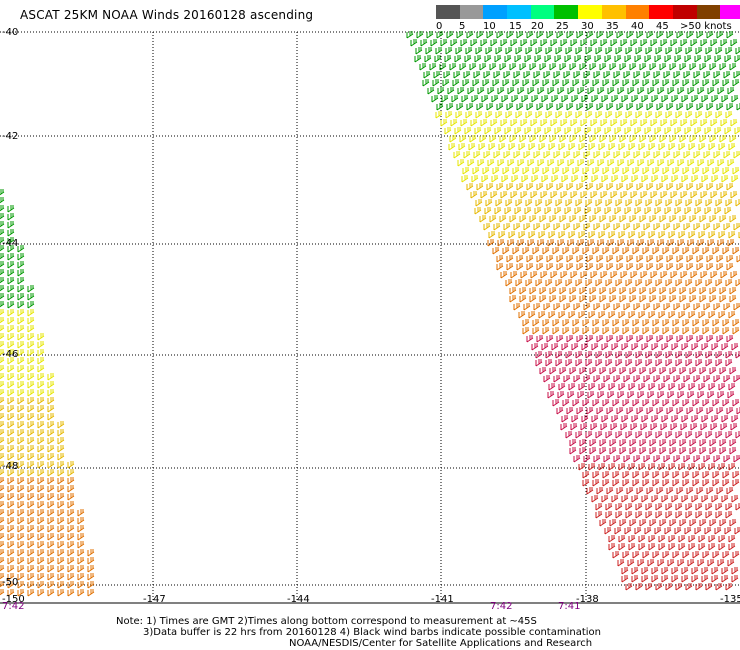  Describe the element at coordinates (706, 26) in the screenshot. I see `scale-label: >50 knots` at that location.